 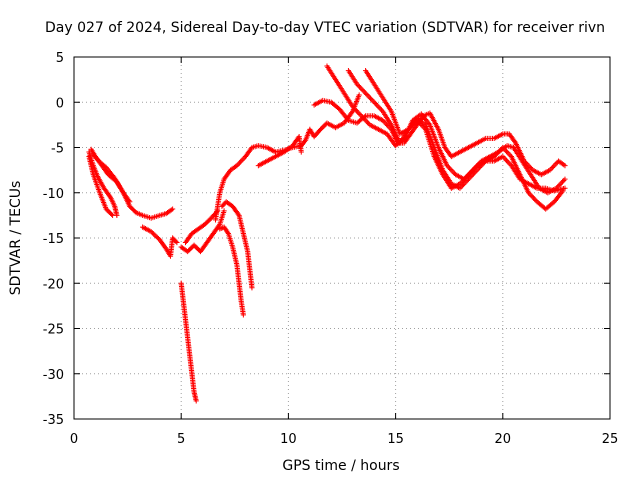 What do you see at coordinates (60, 58) in the screenshot?
I see `y-tick-label: 5` at bounding box center [60, 58].